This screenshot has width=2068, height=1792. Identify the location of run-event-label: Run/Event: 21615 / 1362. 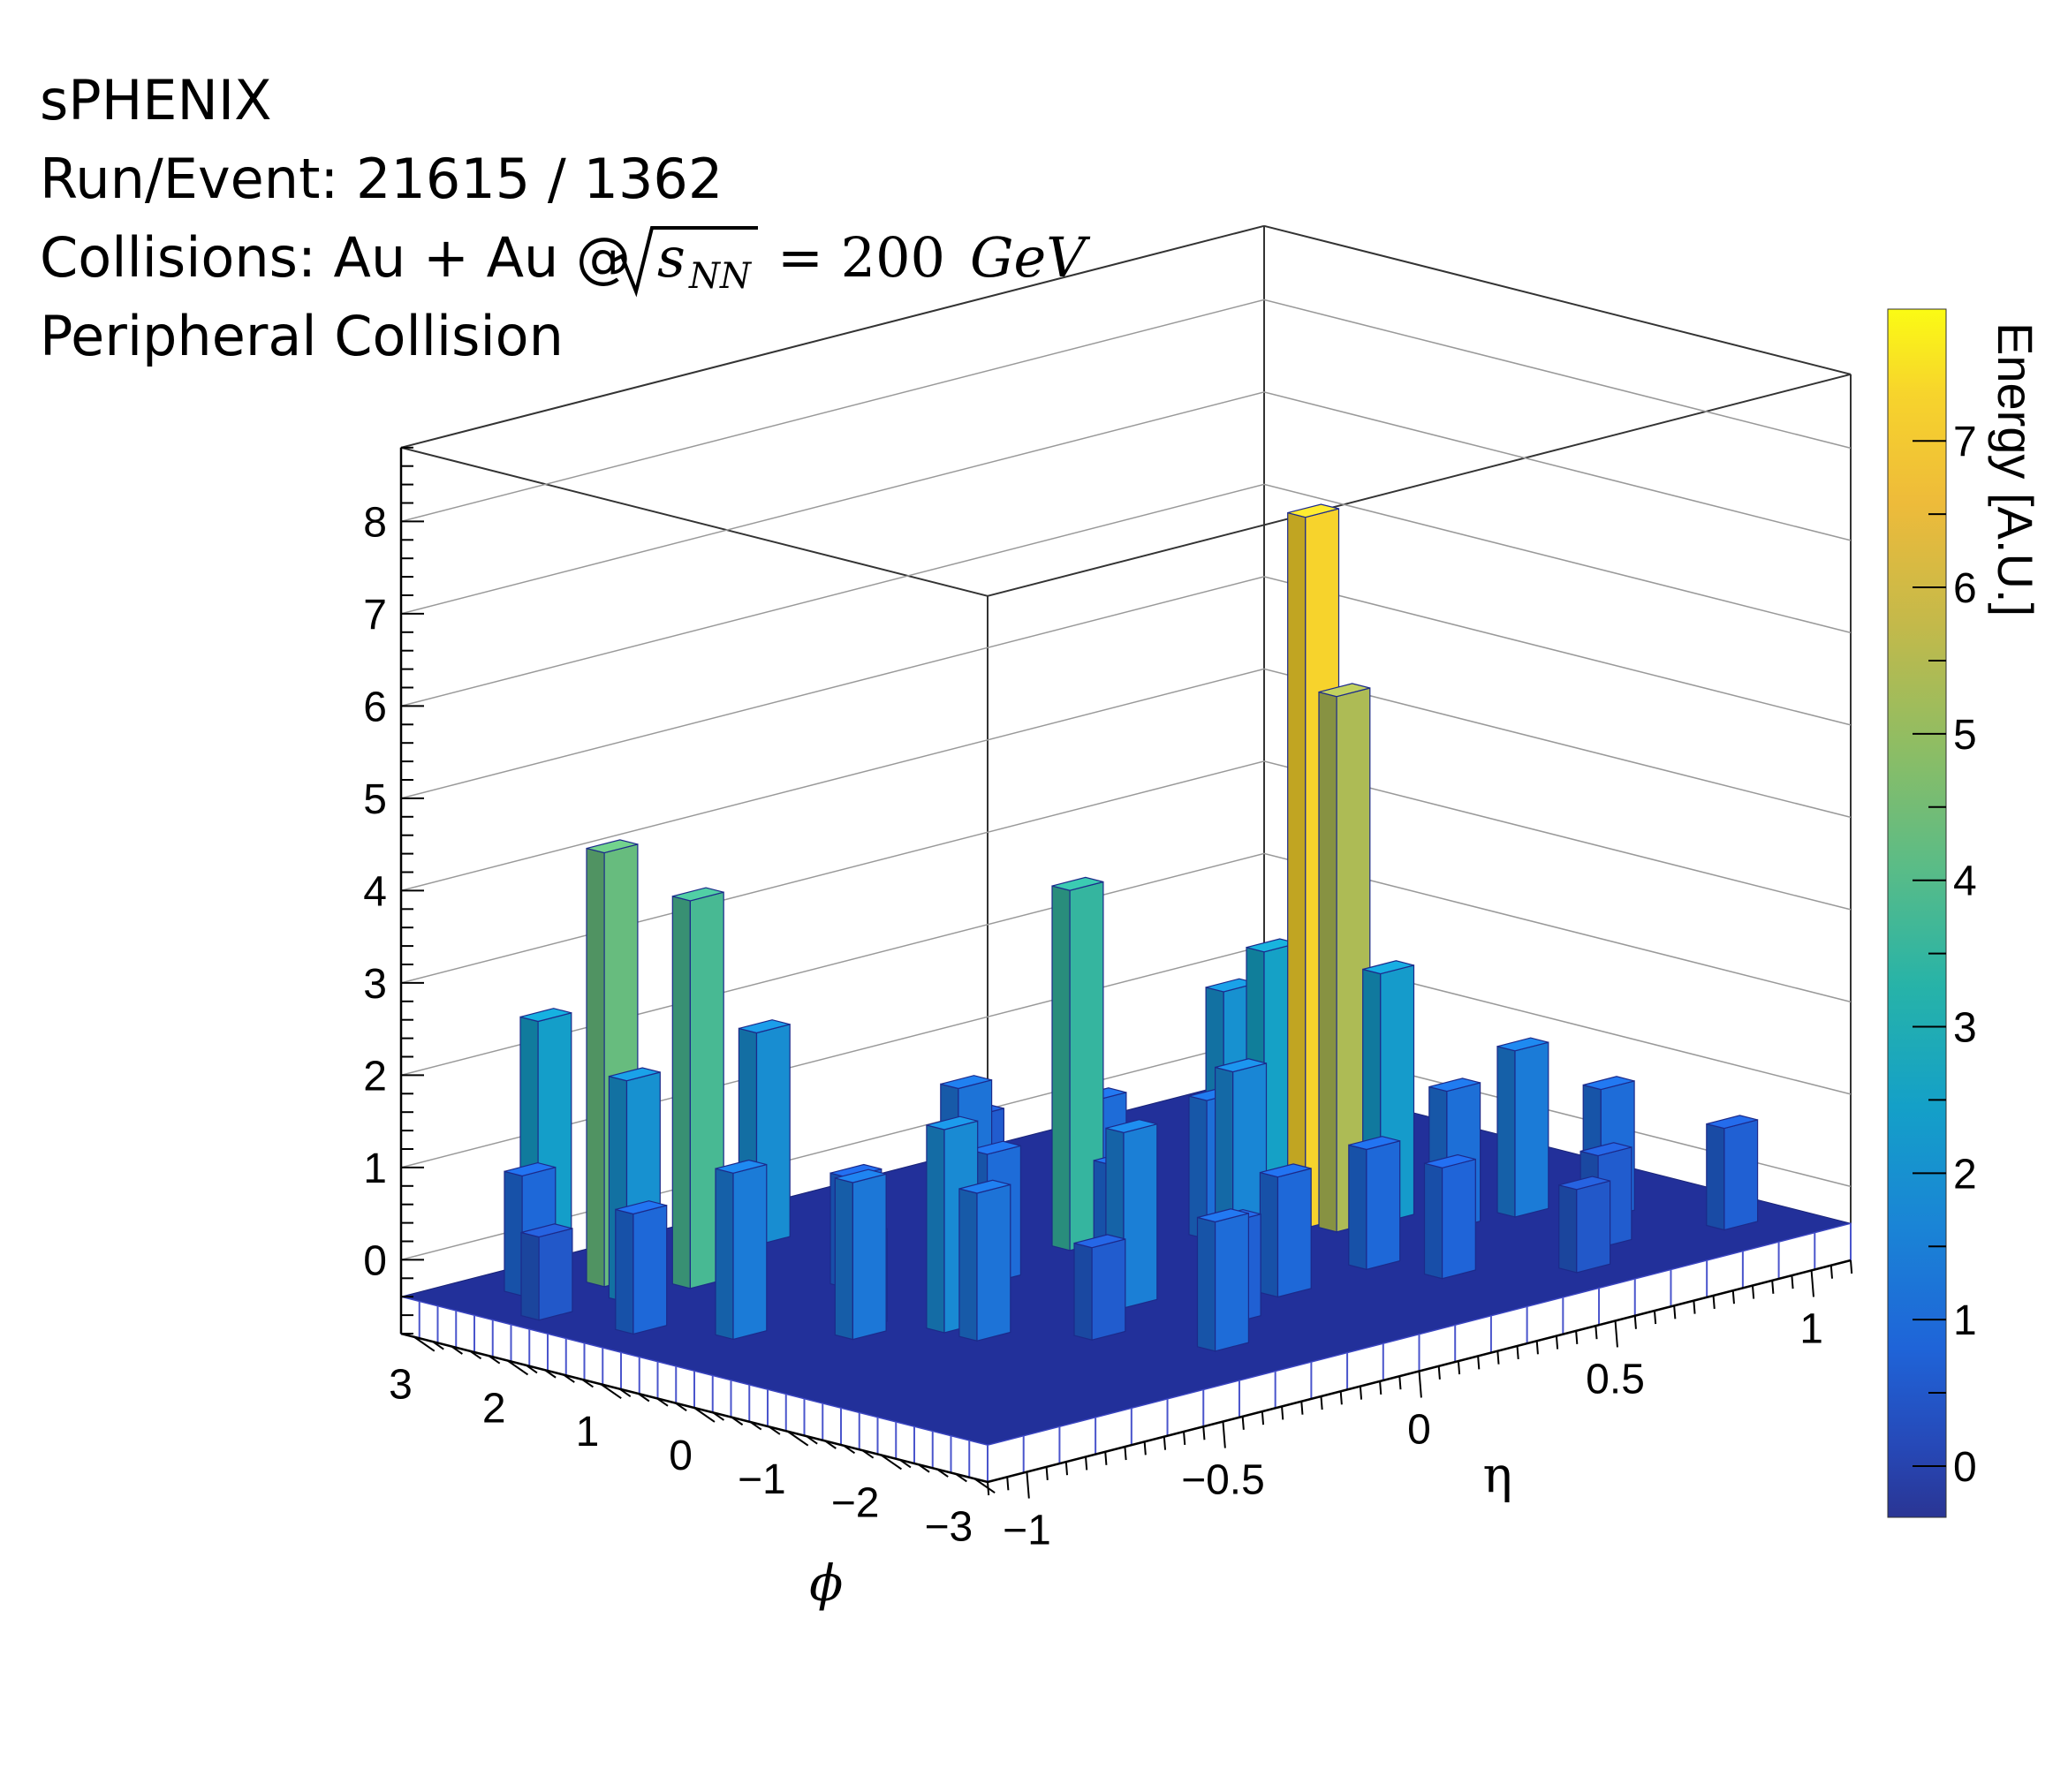
(381, 179).